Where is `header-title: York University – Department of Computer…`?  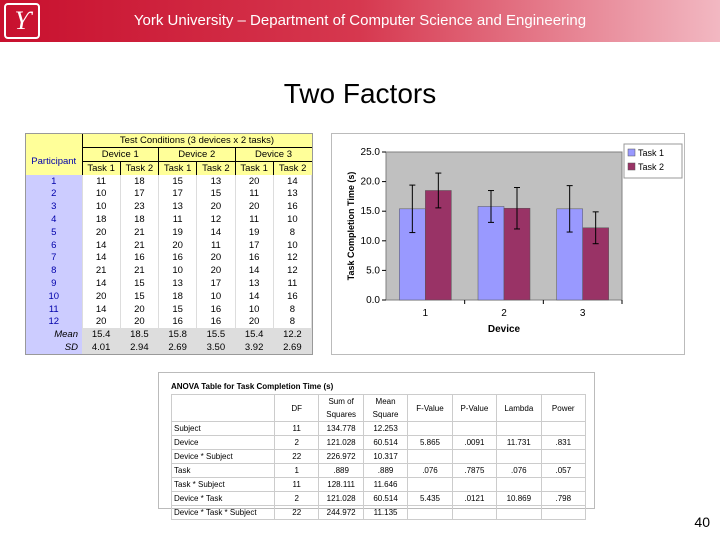 header-title: York University – Department of Computer… is located at coordinates (360, 20).